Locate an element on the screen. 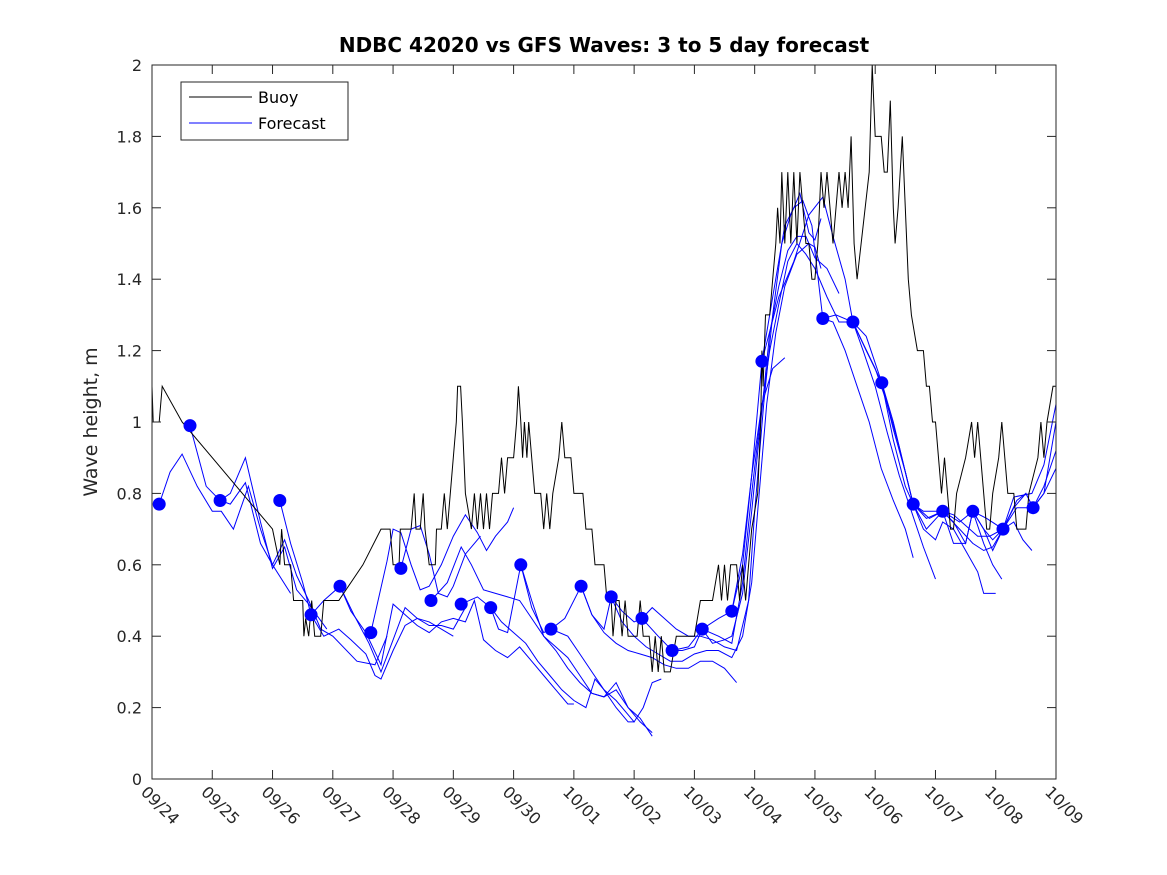  legend-forecast-label: Forecast is located at coordinates (292, 123).